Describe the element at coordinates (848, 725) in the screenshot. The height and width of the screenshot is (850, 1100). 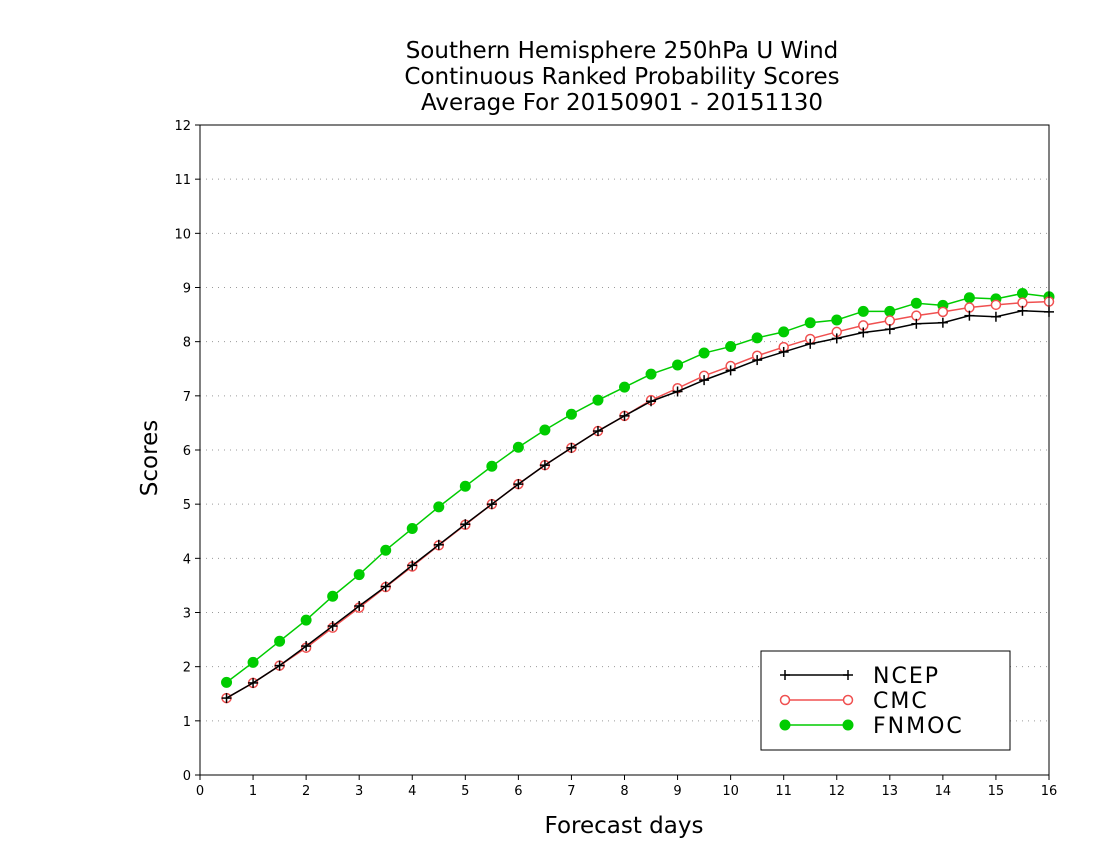
I see `legend-marker-end-fnmoc` at that location.